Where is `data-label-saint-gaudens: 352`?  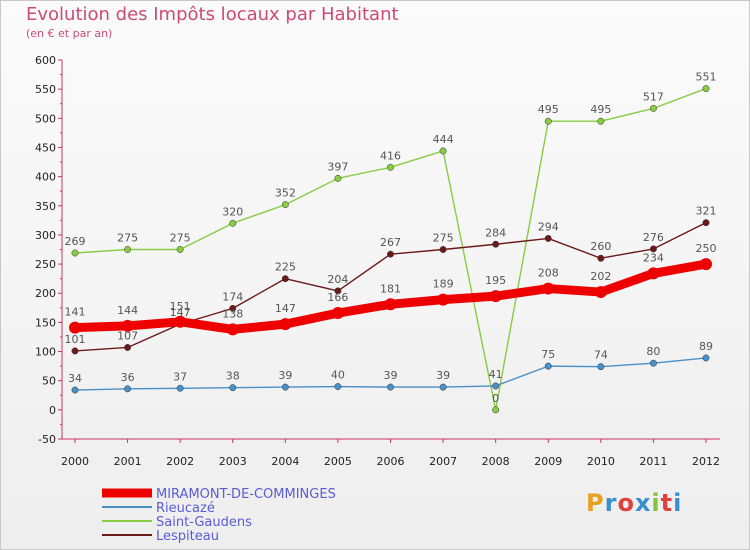 data-label-saint-gaudens: 352 is located at coordinates (285, 193).